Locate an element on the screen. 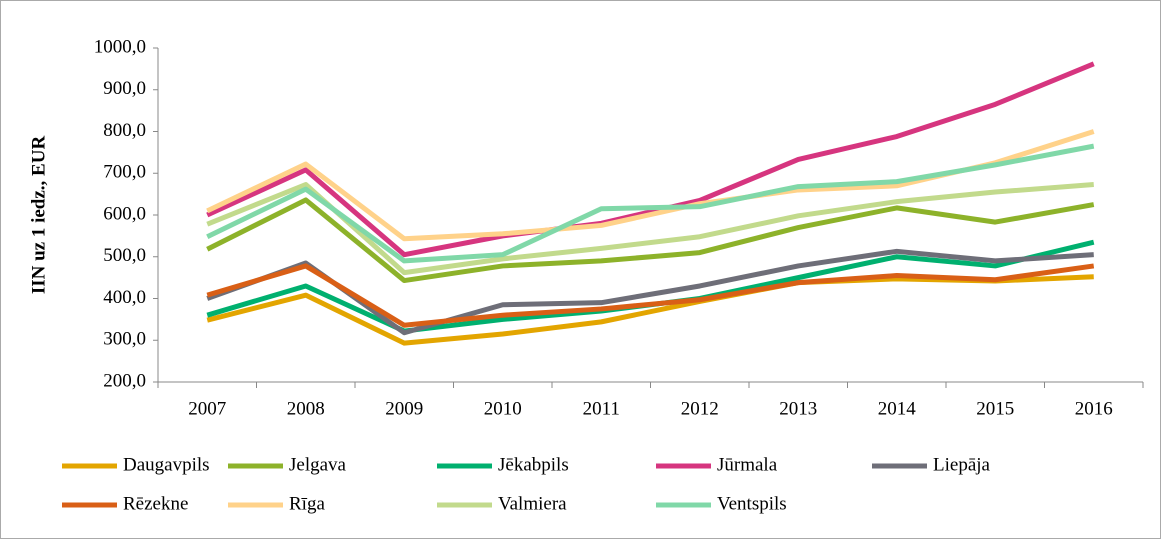 The width and height of the screenshot is (1161, 539). y-tick-label: 400,0 is located at coordinates (124, 297).